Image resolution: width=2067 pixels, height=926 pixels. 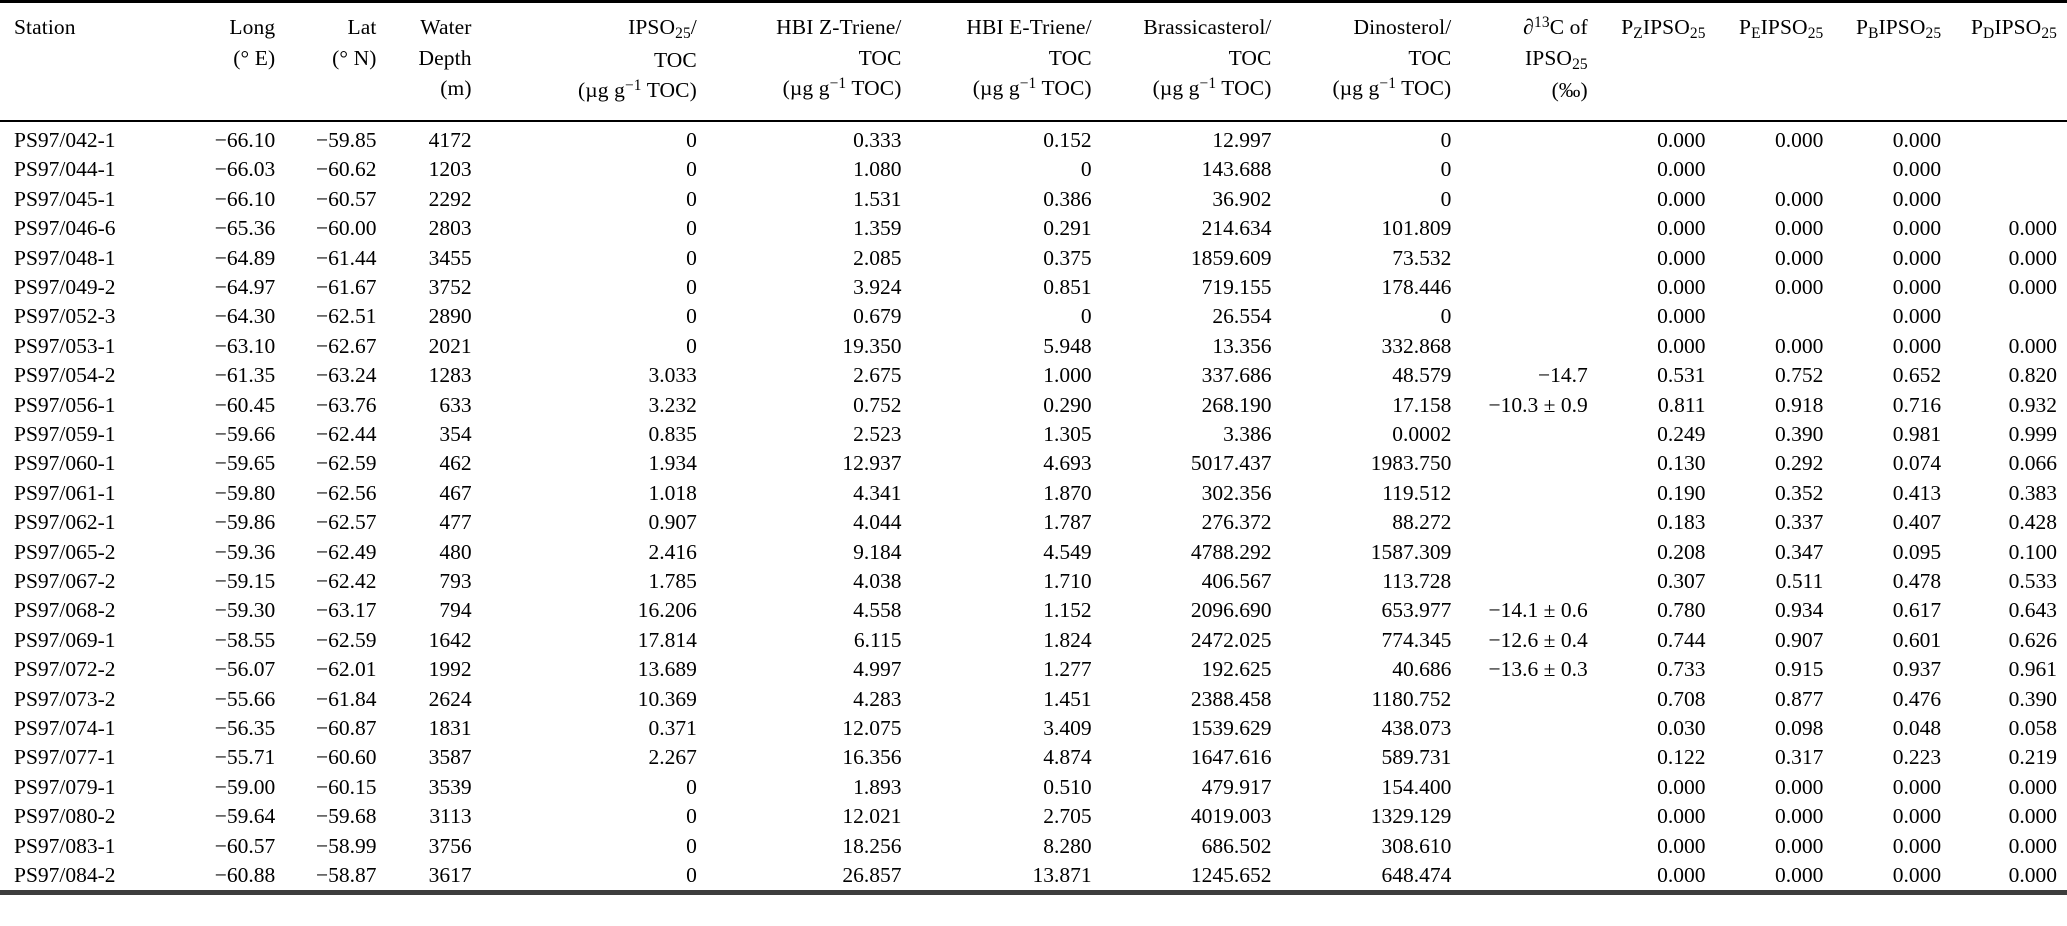 What do you see at coordinates (2032, 463) in the screenshot?
I see `pd-ipso25-cell: 0.066` at bounding box center [2032, 463].